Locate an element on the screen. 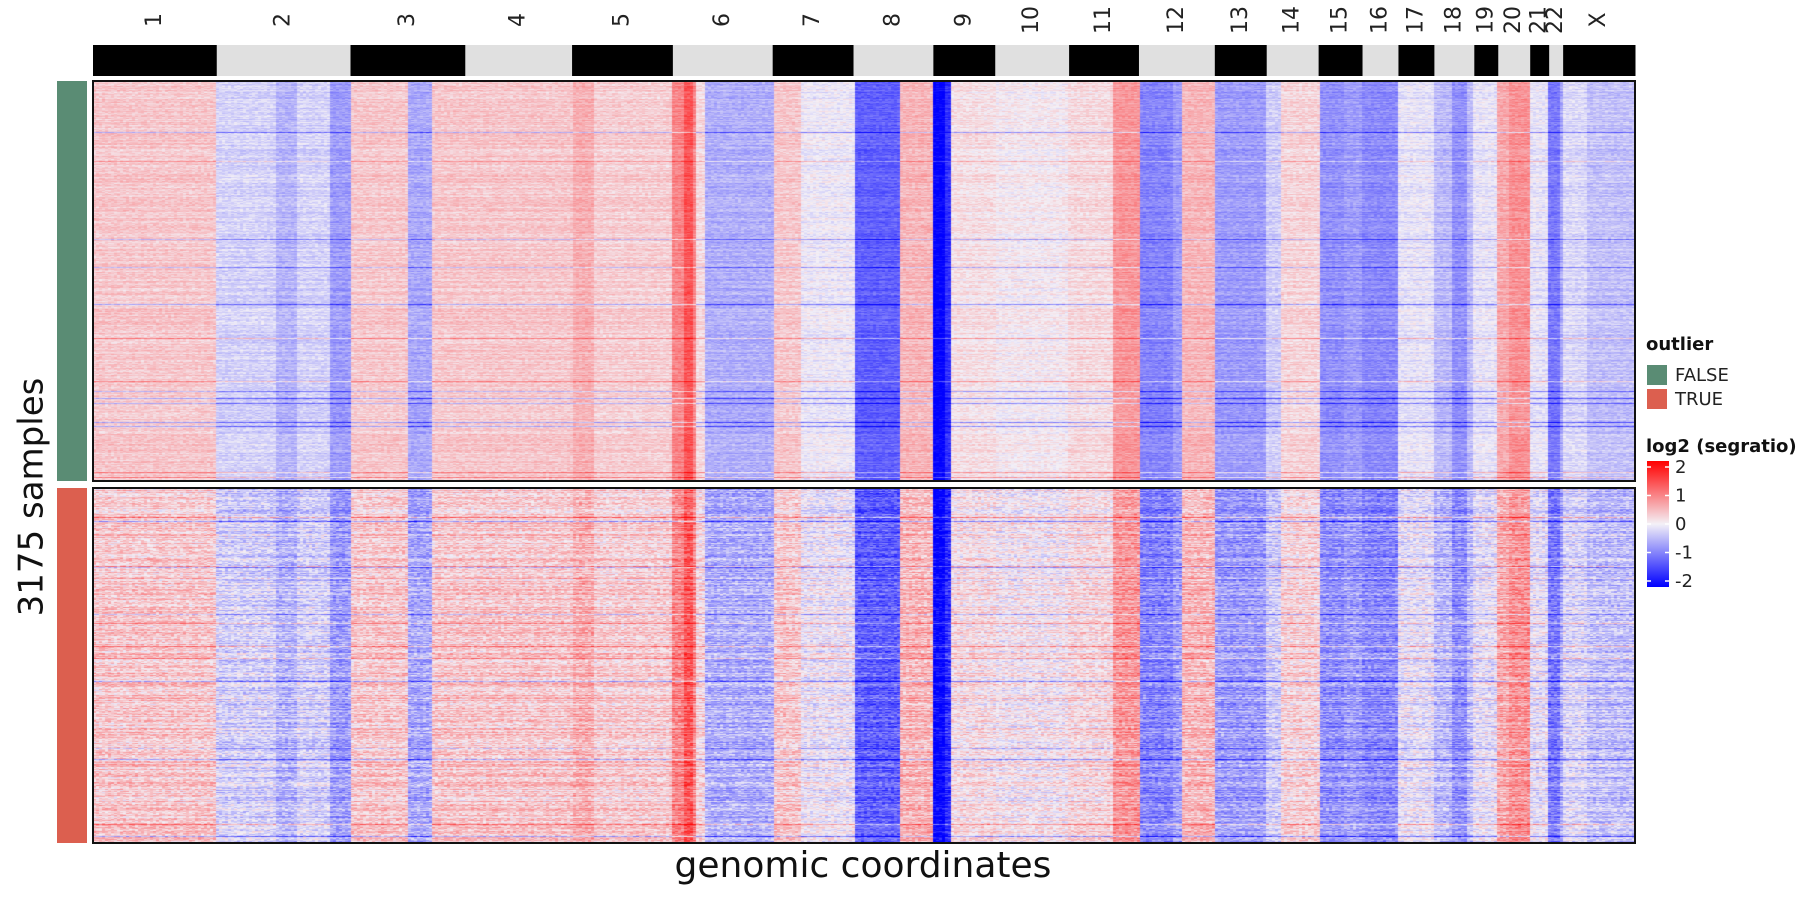  chrom-label-5: 5 is located at coordinates (621, 20).